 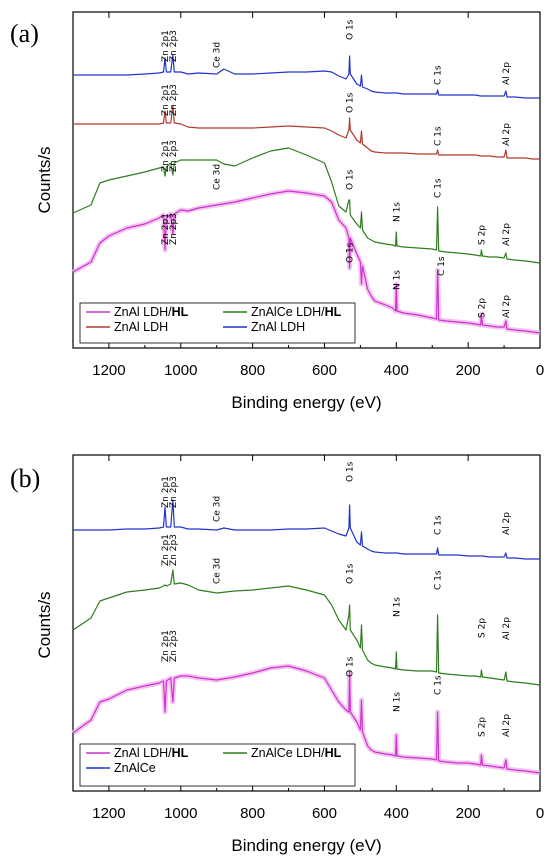 What do you see at coordinates (25, 478) in the screenshot?
I see `panel-label: (b)` at bounding box center [25, 478].